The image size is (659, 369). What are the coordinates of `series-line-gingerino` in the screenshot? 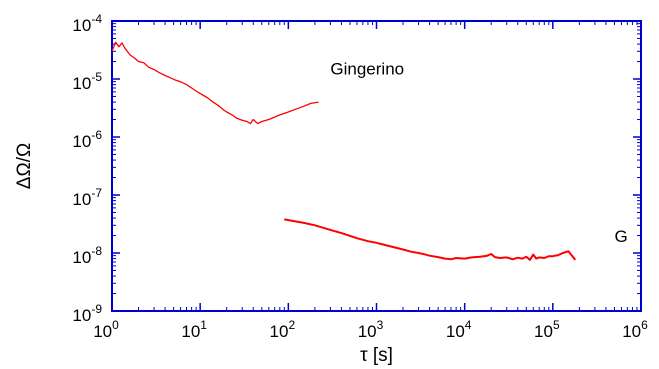 It's located at (215, 83).